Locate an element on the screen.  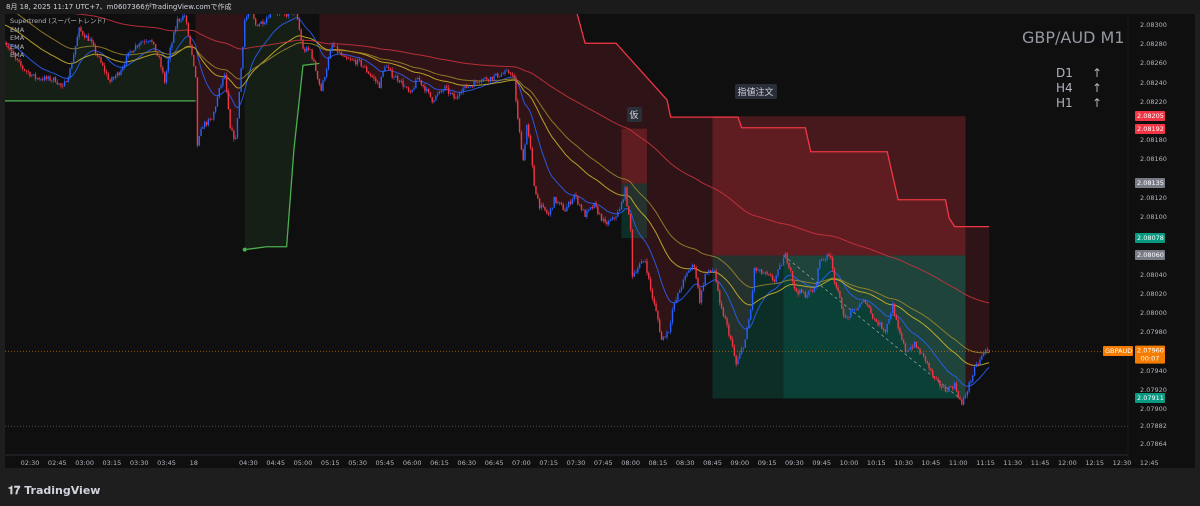
time-tick: 10:15 is located at coordinates (876, 463).